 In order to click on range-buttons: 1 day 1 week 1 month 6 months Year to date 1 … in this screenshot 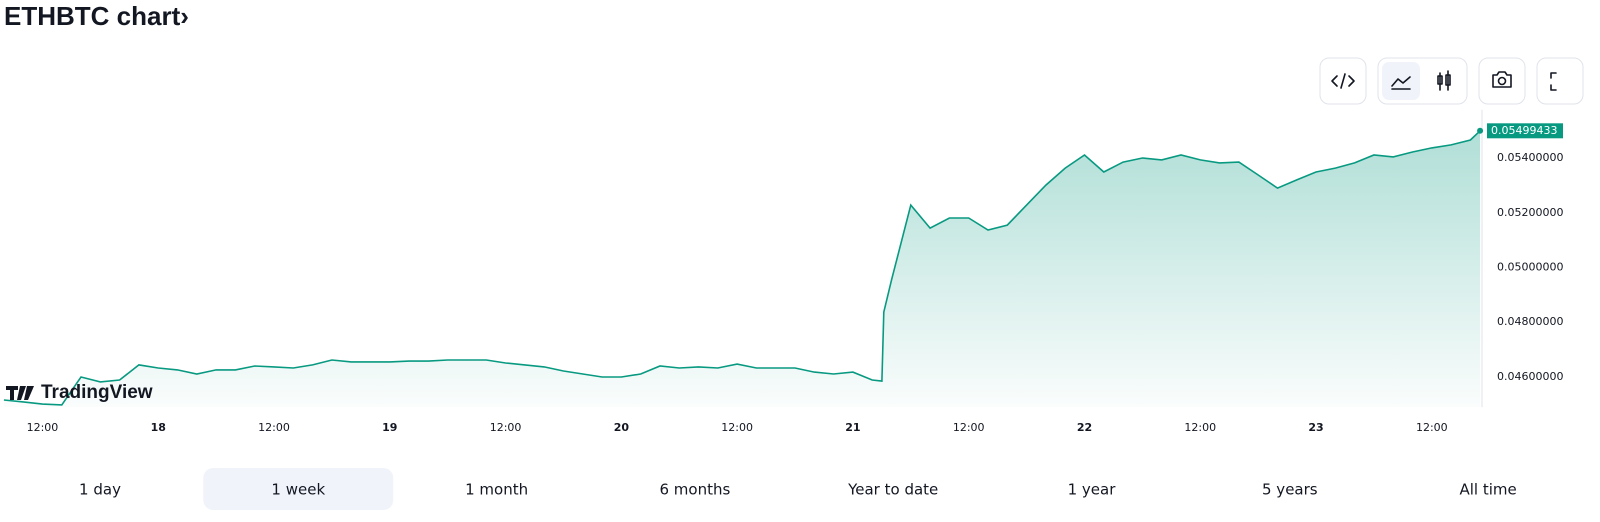, I will do `click(798, 489)`.